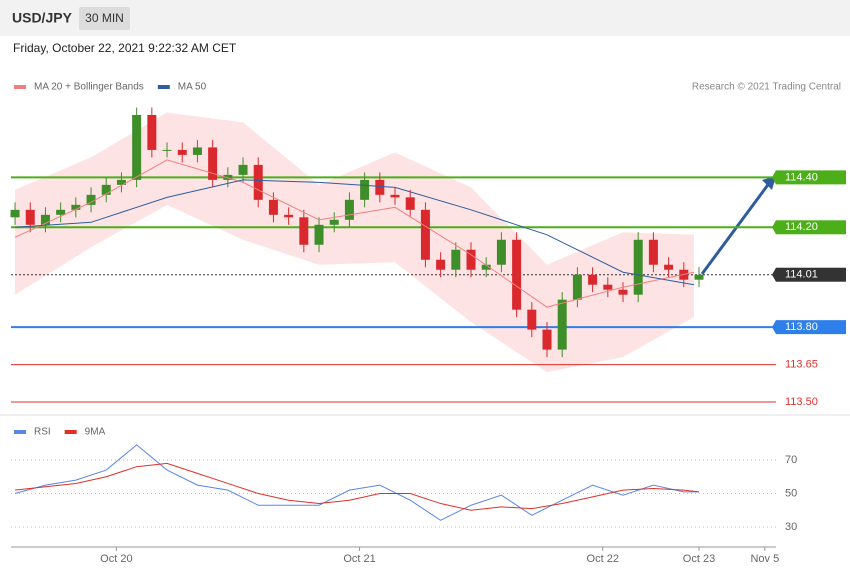 Image resolution: width=850 pixels, height=576 pixels. Describe the element at coordinates (359, 559) in the screenshot. I see `x-tick-label: Oct 21` at that location.